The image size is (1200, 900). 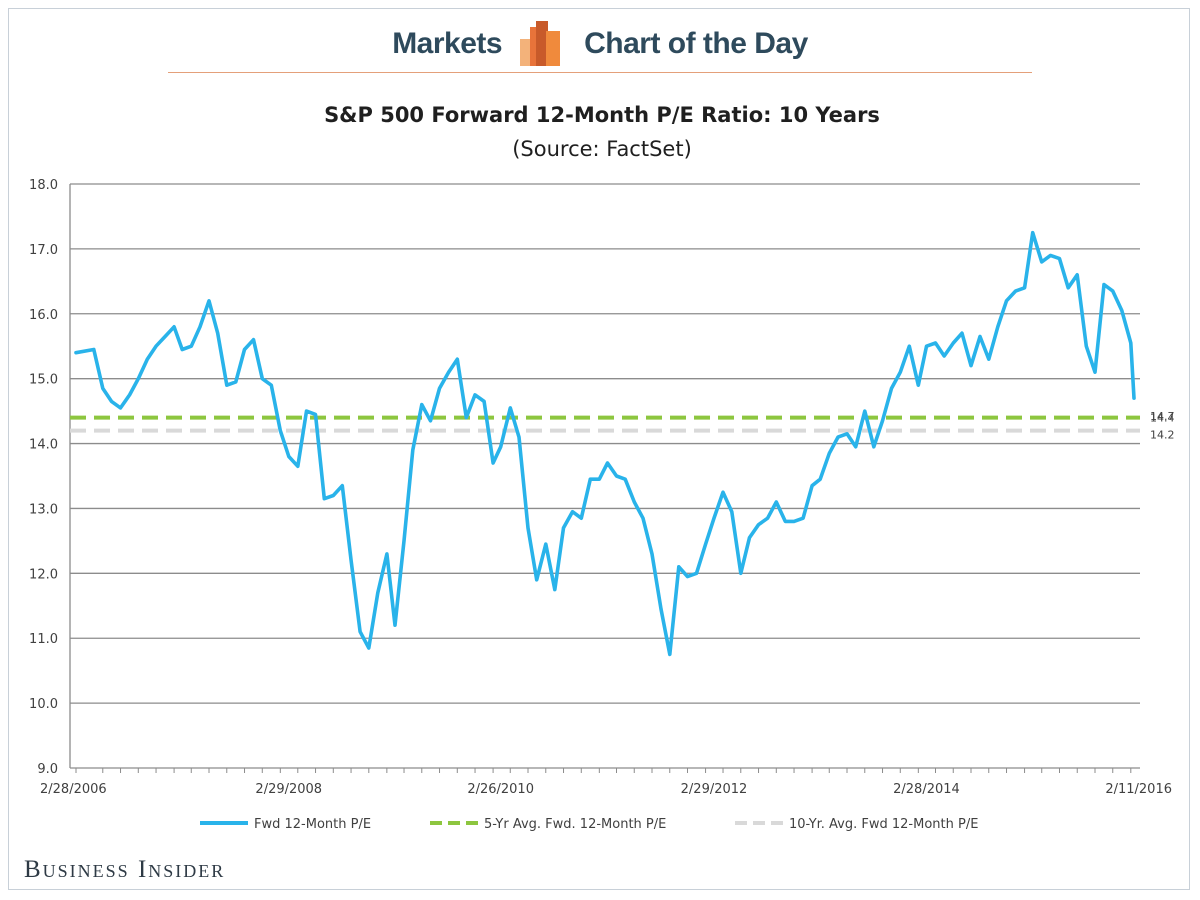 I want to click on chart-of-the-day-logo, so click(x=543, y=44).